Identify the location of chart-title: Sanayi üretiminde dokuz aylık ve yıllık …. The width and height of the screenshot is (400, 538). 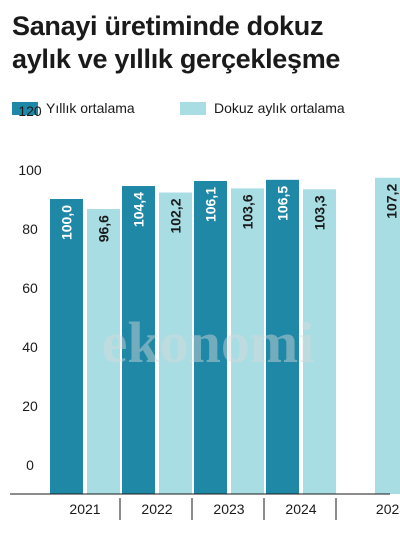
(202, 43).